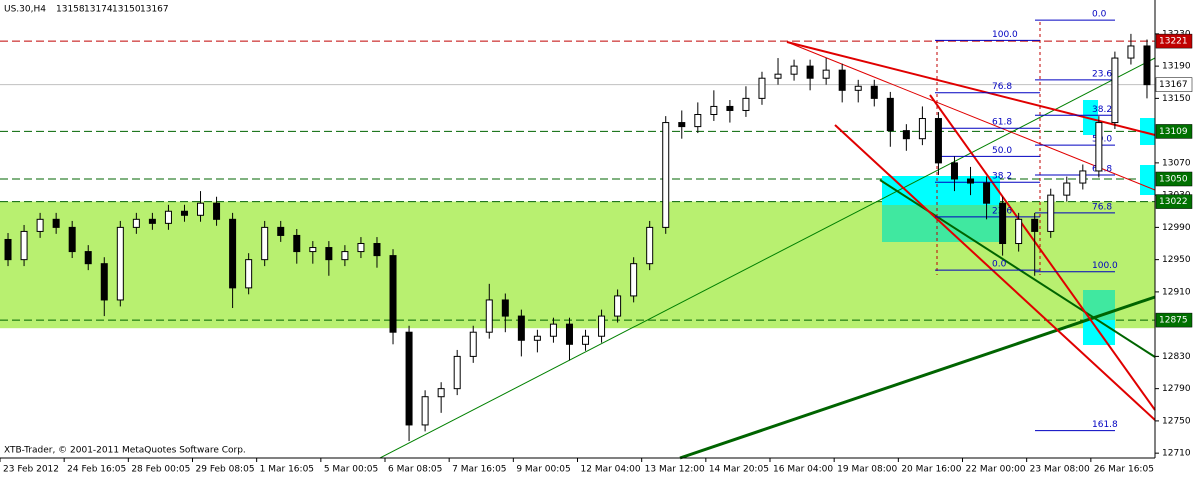 The width and height of the screenshot is (1194, 477). Describe the element at coordinates (1173, 321) in the screenshot. I see `price-label: 12875` at that location.